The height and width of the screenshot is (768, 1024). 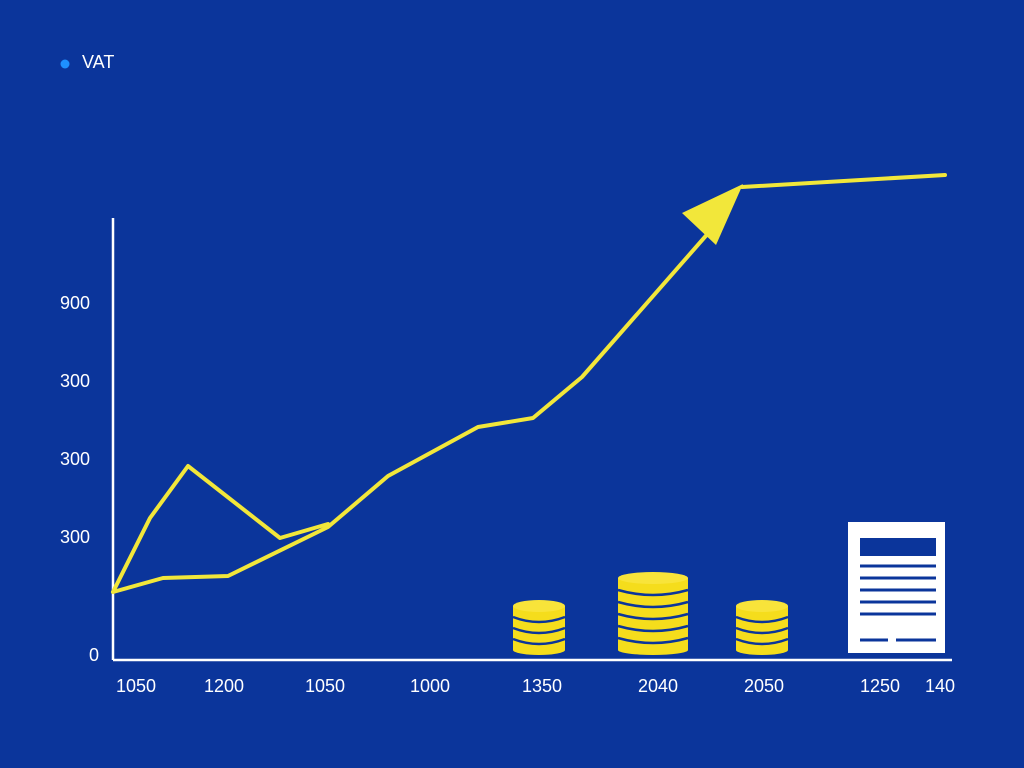 What do you see at coordinates (65, 64) in the screenshot?
I see `legend-dot` at bounding box center [65, 64].